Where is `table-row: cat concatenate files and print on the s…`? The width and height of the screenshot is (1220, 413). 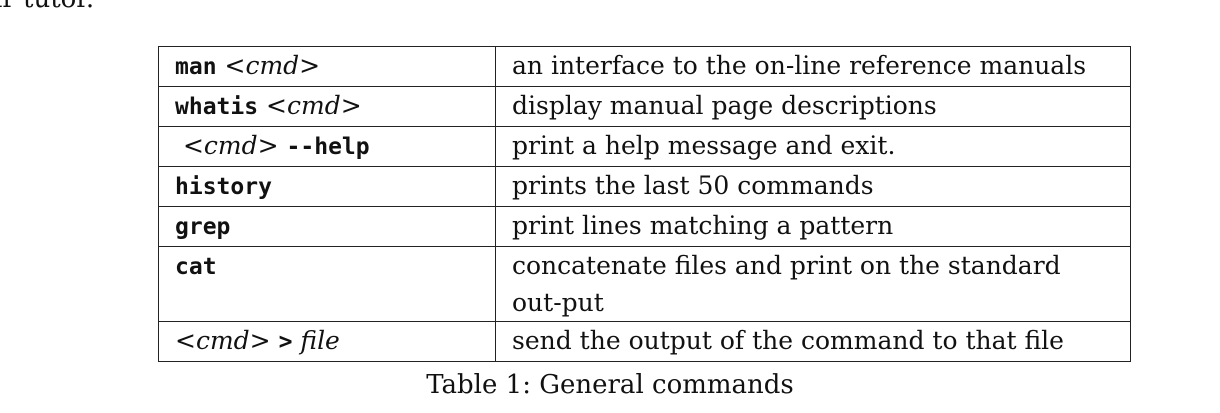
table-row: cat concatenate files and print on the s… is located at coordinates (644, 284).